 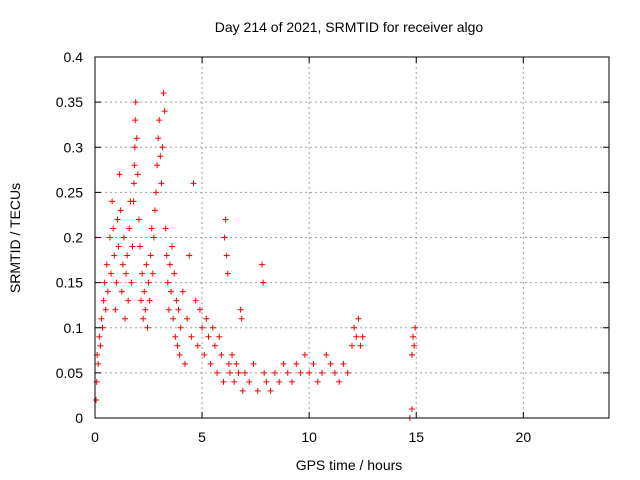 What do you see at coordinates (202, 437) in the screenshot?
I see `x-tick-label: 5` at bounding box center [202, 437].